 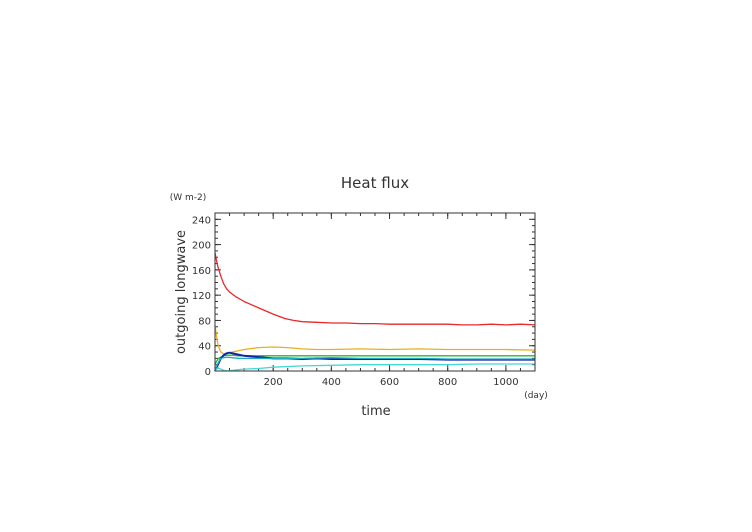 What do you see at coordinates (201, 271) in the screenshot?
I see `y-tick-label: 160` at bounding box center [201, 271].